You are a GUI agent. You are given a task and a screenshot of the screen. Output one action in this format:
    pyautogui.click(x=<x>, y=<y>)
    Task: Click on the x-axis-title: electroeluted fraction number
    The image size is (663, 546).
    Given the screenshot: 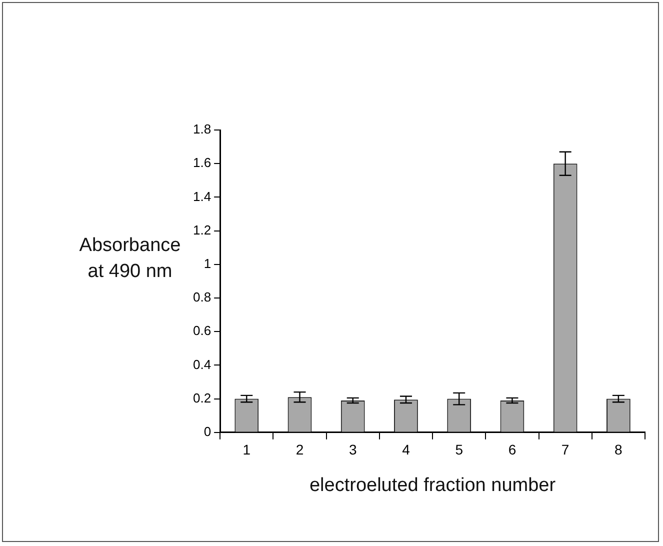 What is the action you would take?
    pyautogui.click(x=432, y=485)
    